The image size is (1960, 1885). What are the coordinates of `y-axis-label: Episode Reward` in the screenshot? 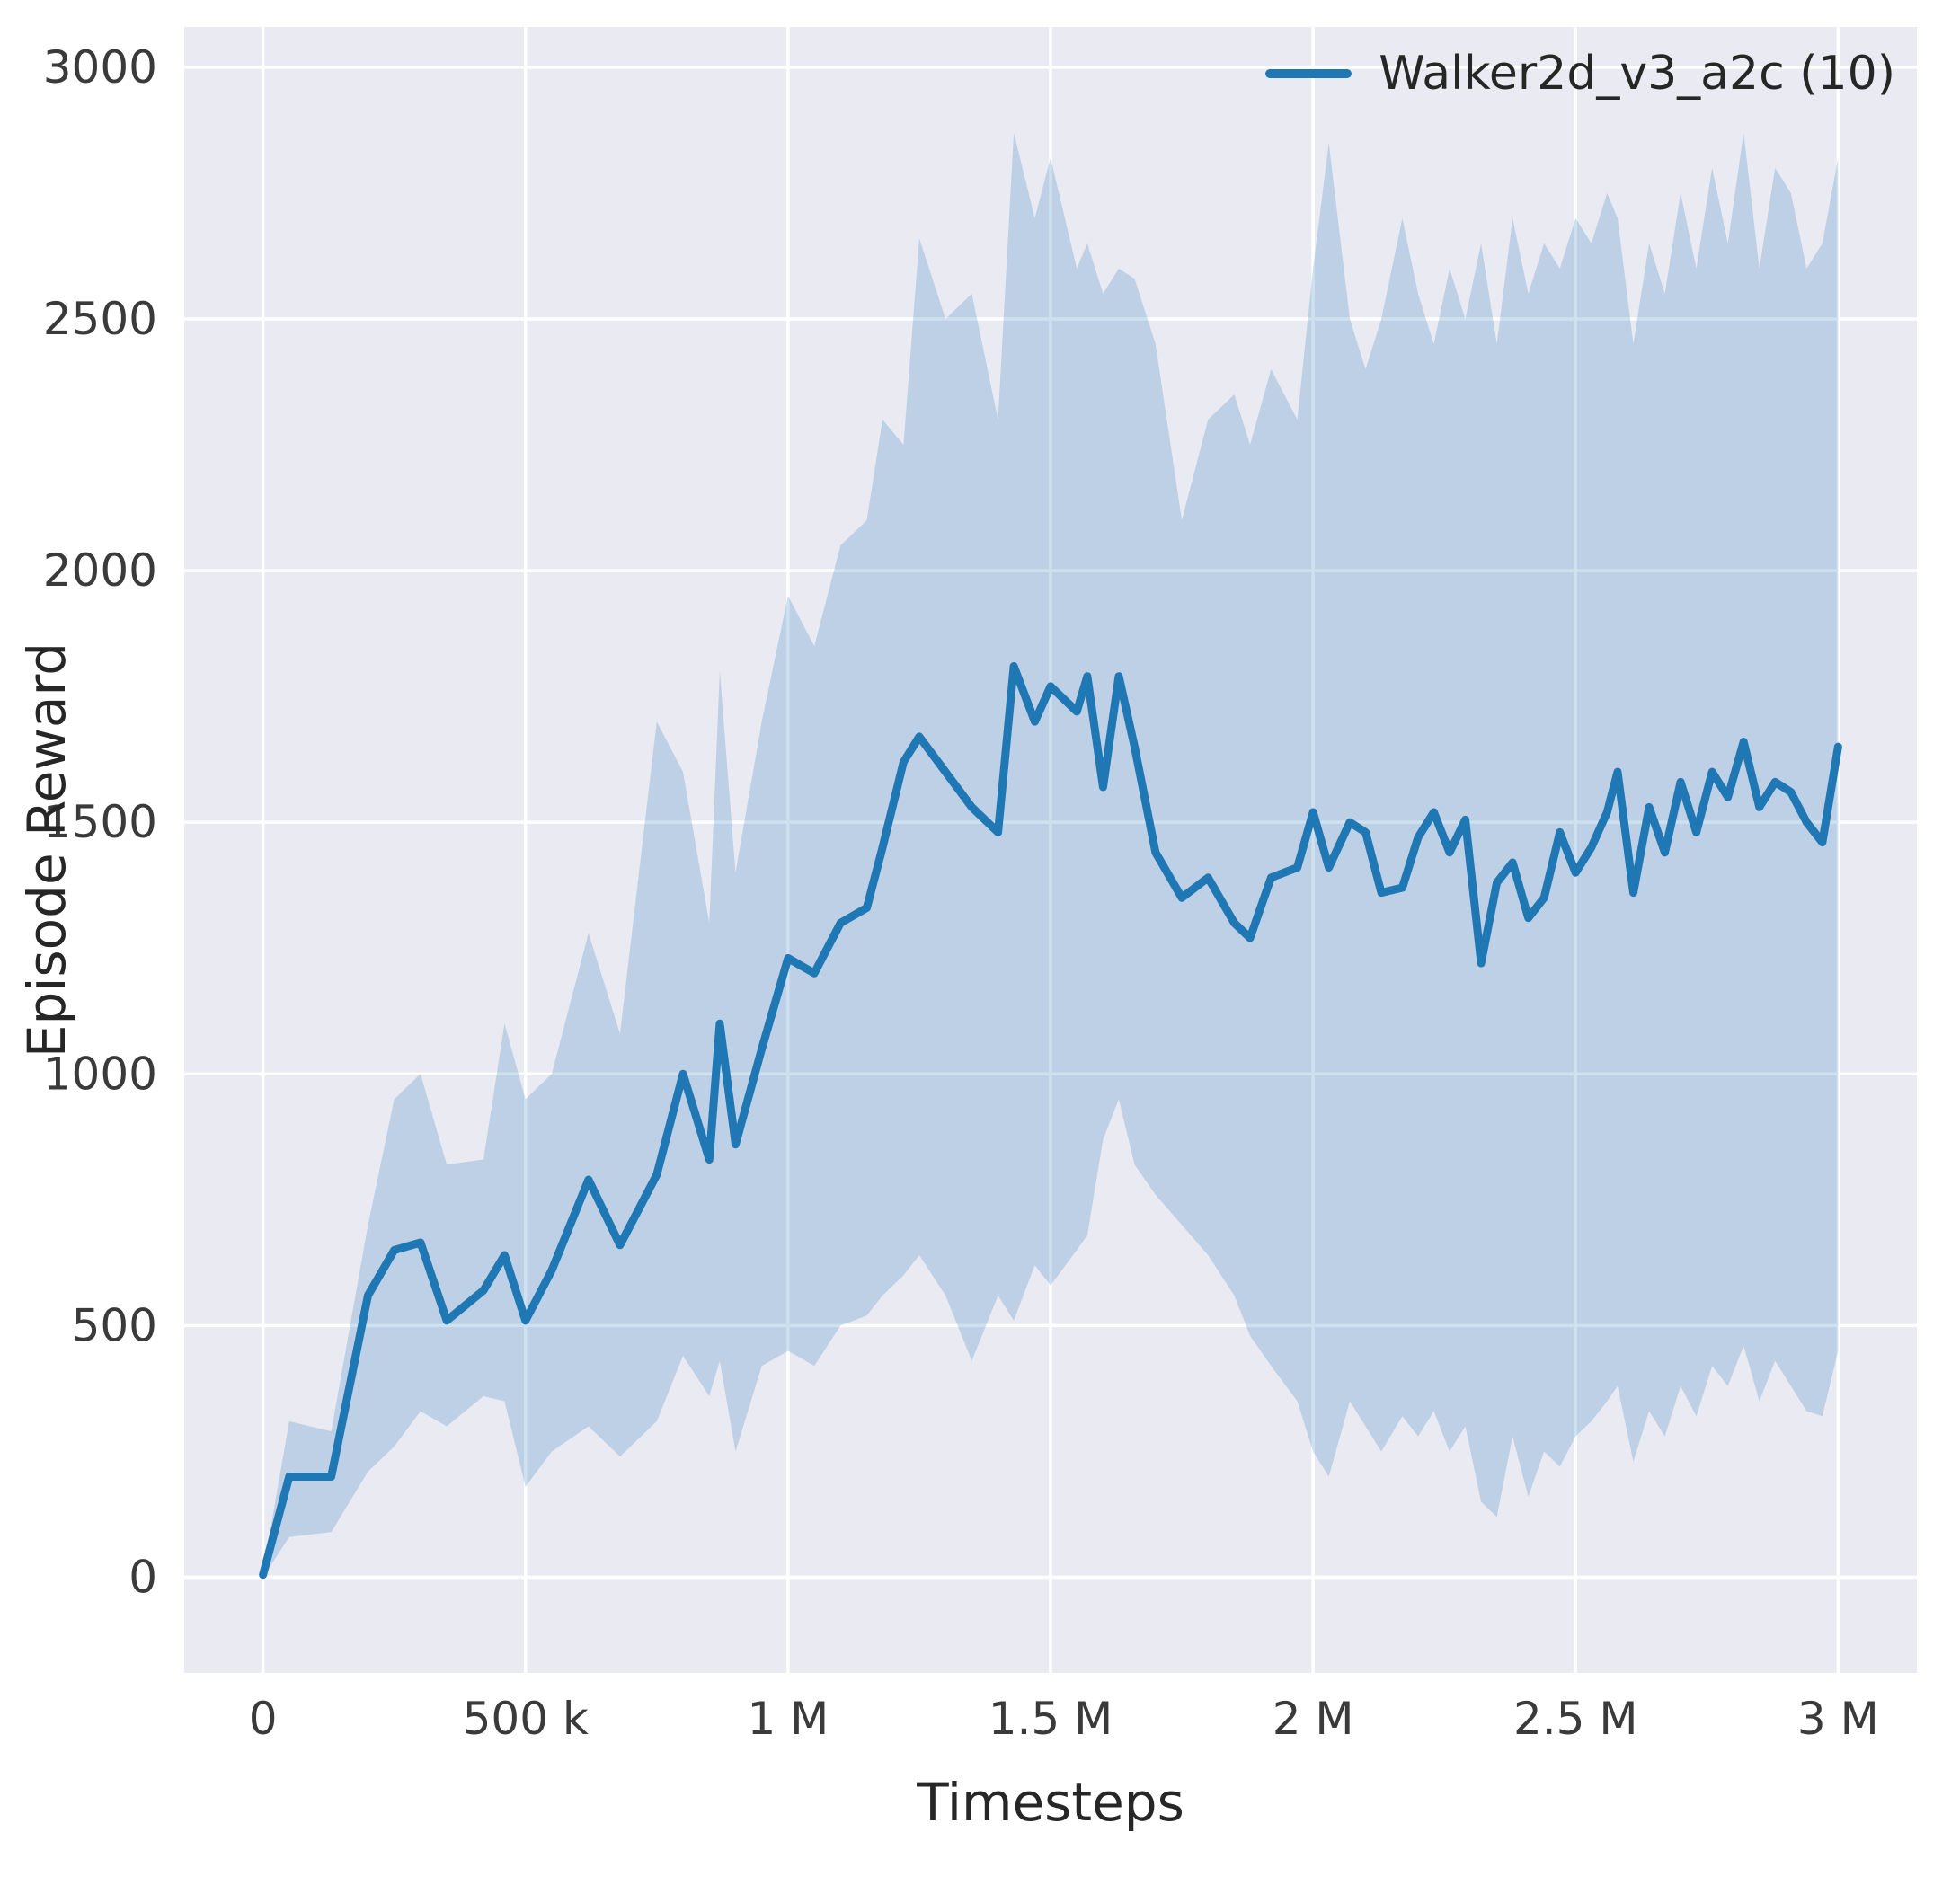 It's located at (47, 850).